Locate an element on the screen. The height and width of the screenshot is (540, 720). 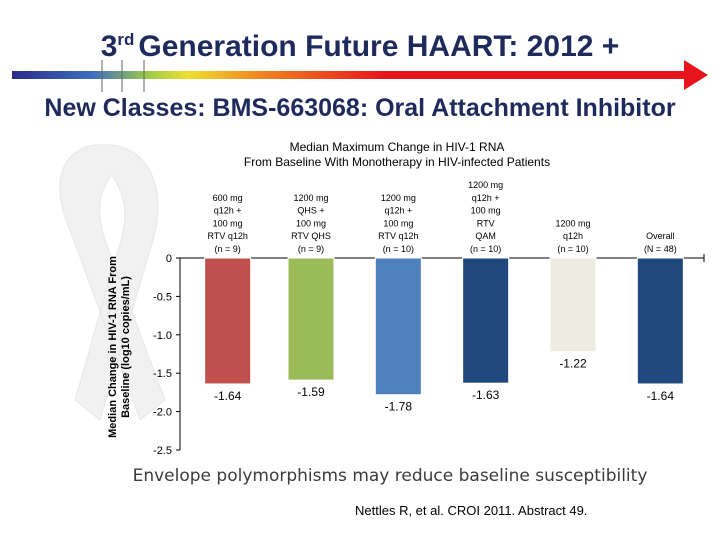
y-tick-label: 0 is located at coordinates (169, 259).